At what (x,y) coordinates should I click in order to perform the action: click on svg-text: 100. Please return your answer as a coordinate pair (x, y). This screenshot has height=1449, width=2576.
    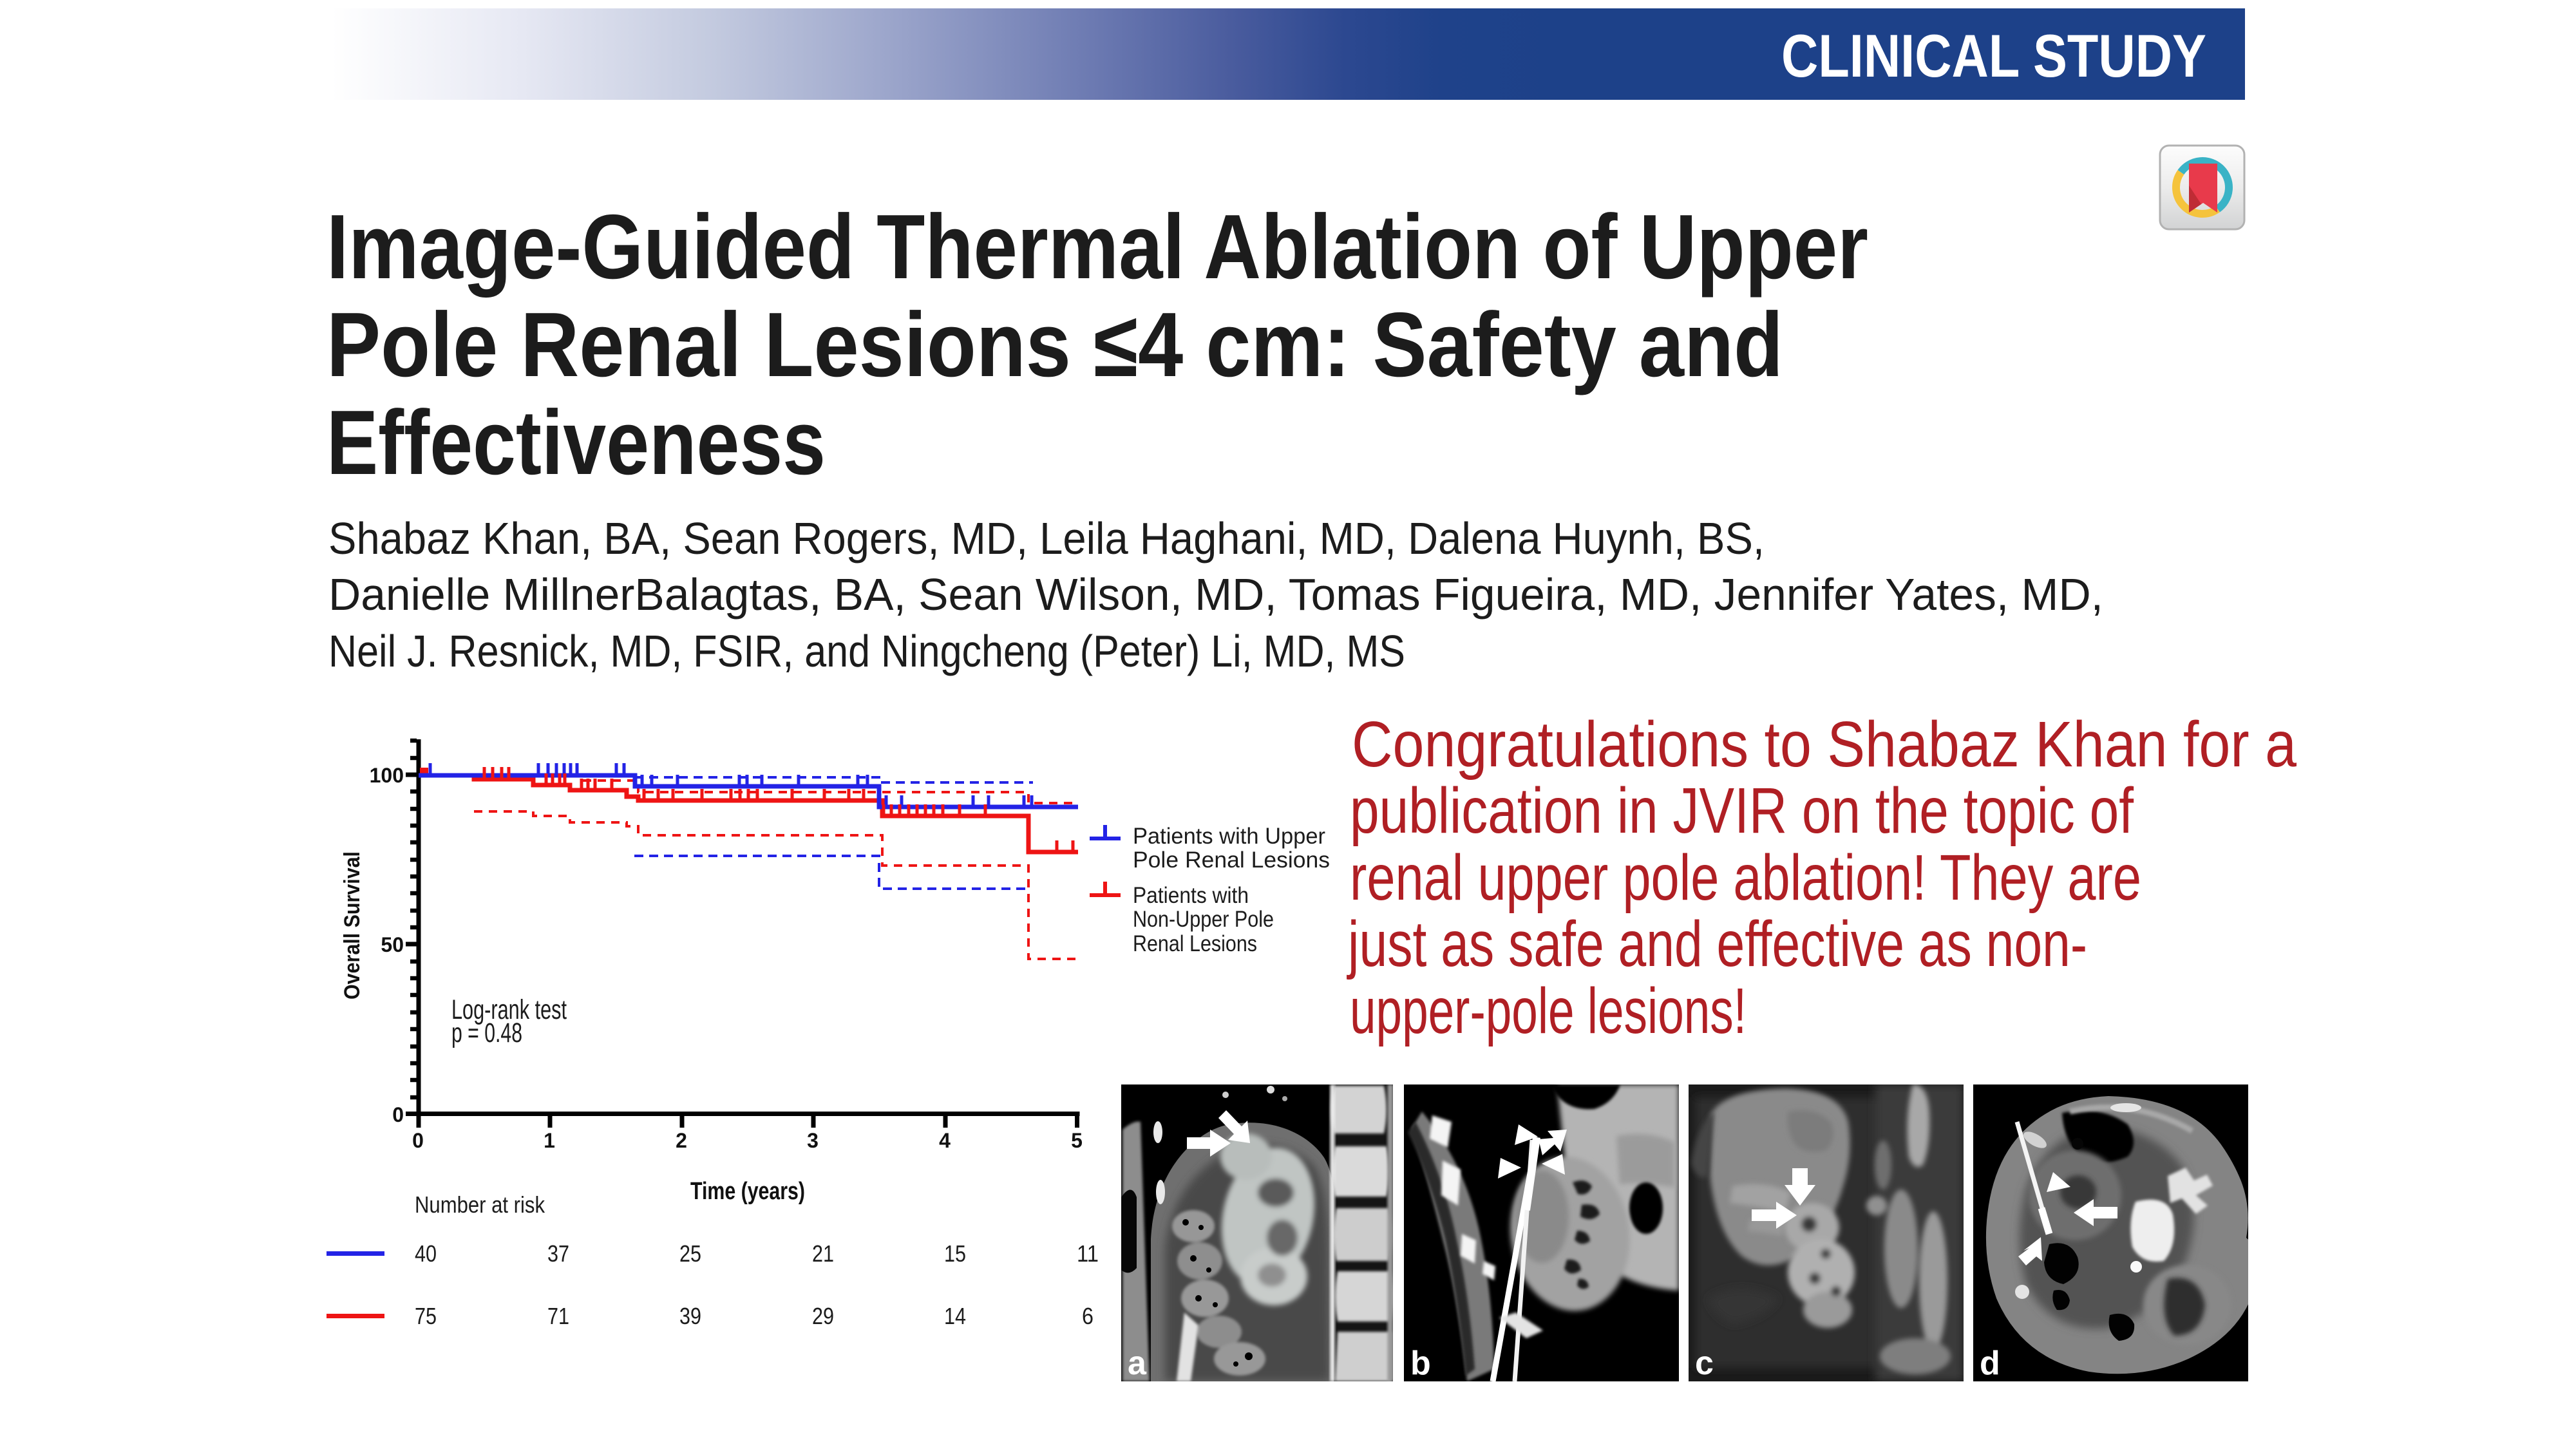
    Looking at the image, I should click on (387, 776).